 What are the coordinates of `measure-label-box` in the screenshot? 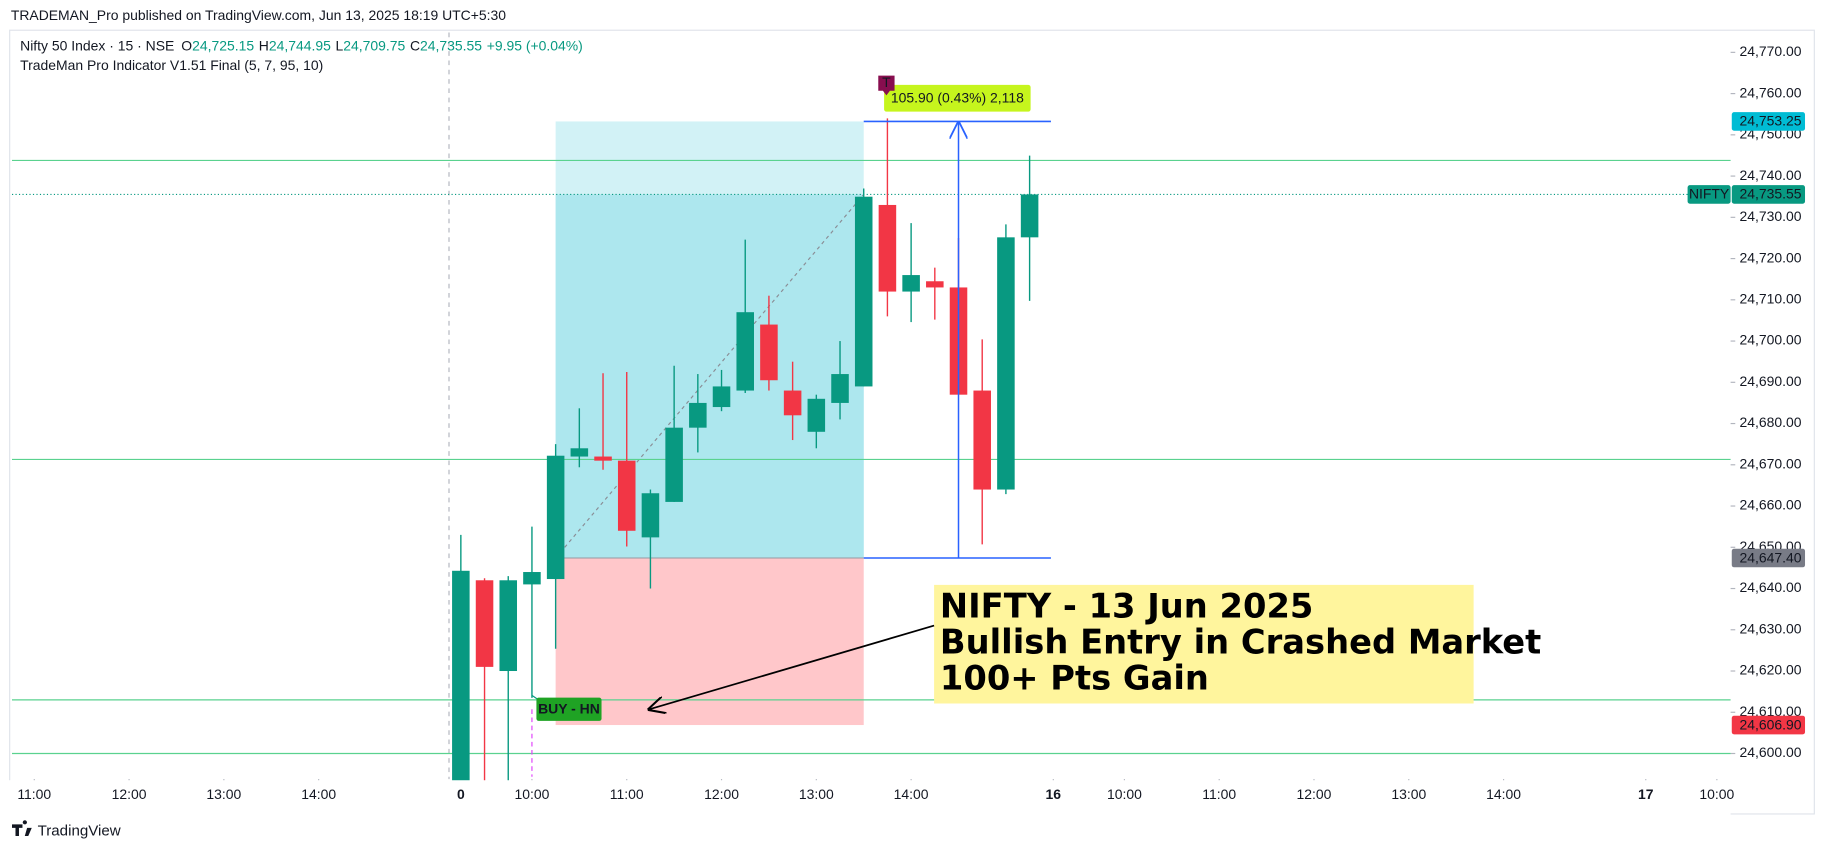 It's located at (957, 98).